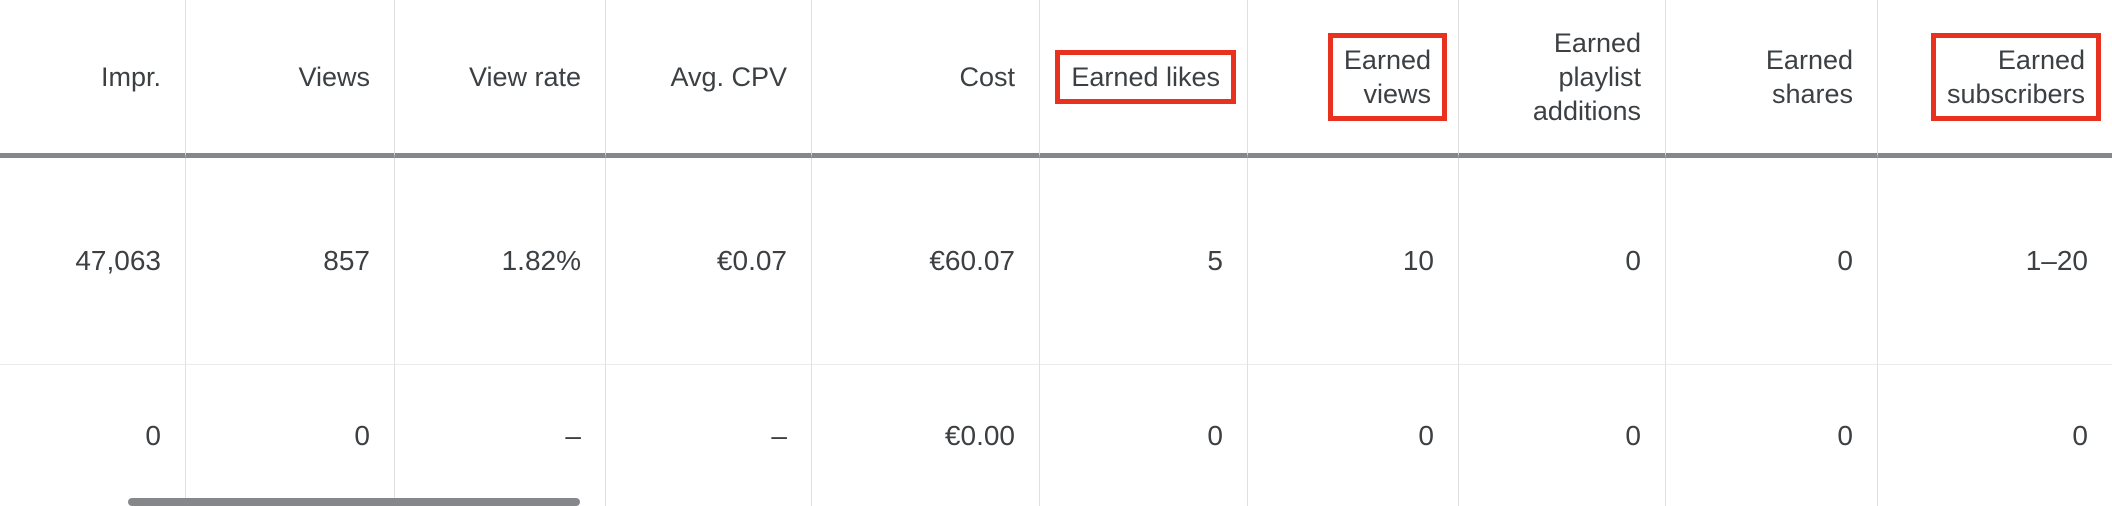 The width and height of the screenshot is (2112, 506). What do you see at coordinates (524, 76) in the screenshot?
I see `column-header-label: View rate` at bounding box center [524, 76].